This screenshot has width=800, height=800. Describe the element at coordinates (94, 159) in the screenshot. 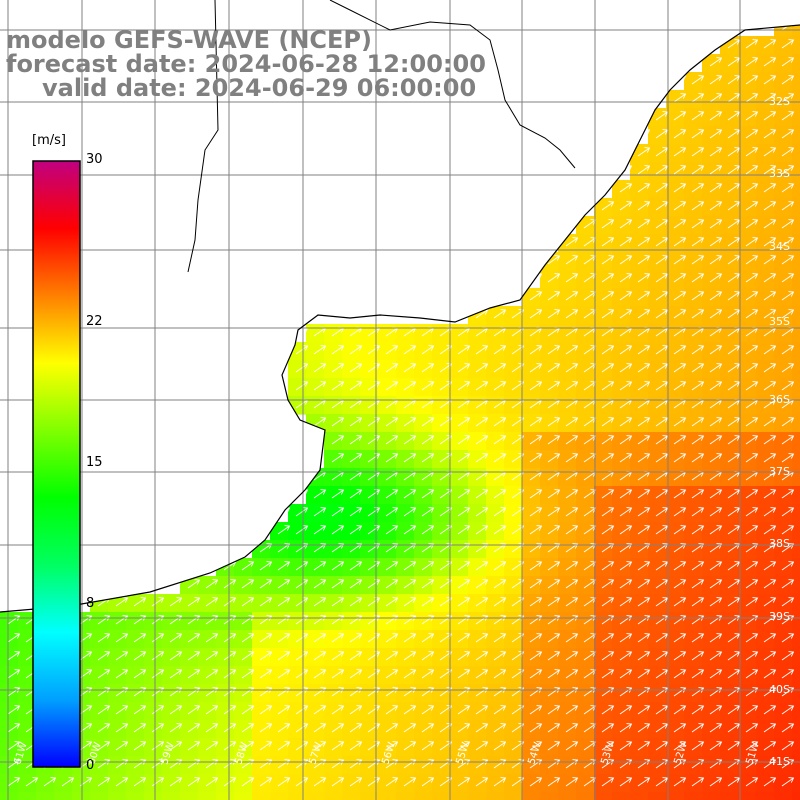

I see `colorbar-tick-label: 30` at that location.